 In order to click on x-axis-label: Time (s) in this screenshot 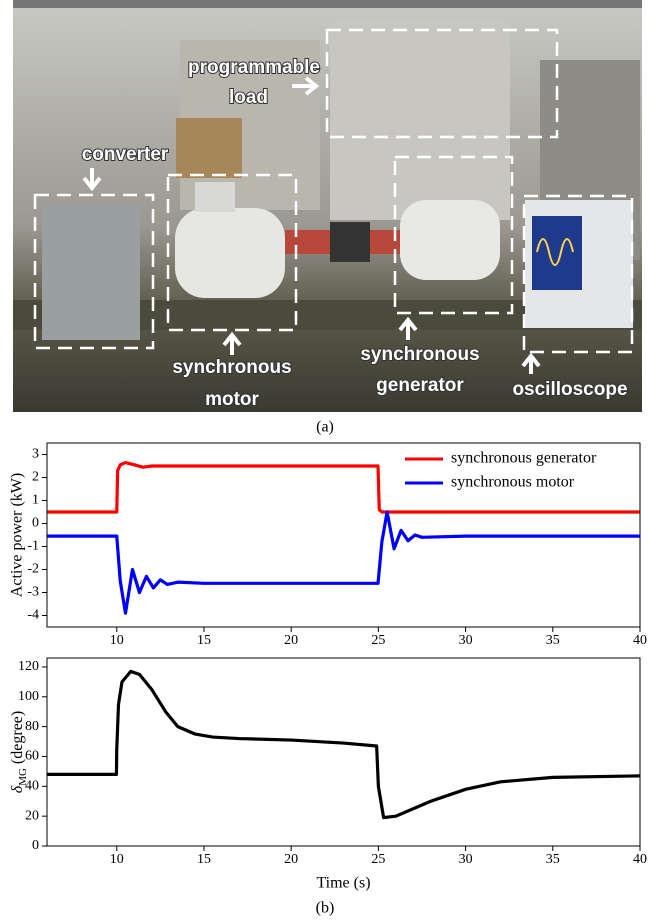, I will do `click(343, 883)`.